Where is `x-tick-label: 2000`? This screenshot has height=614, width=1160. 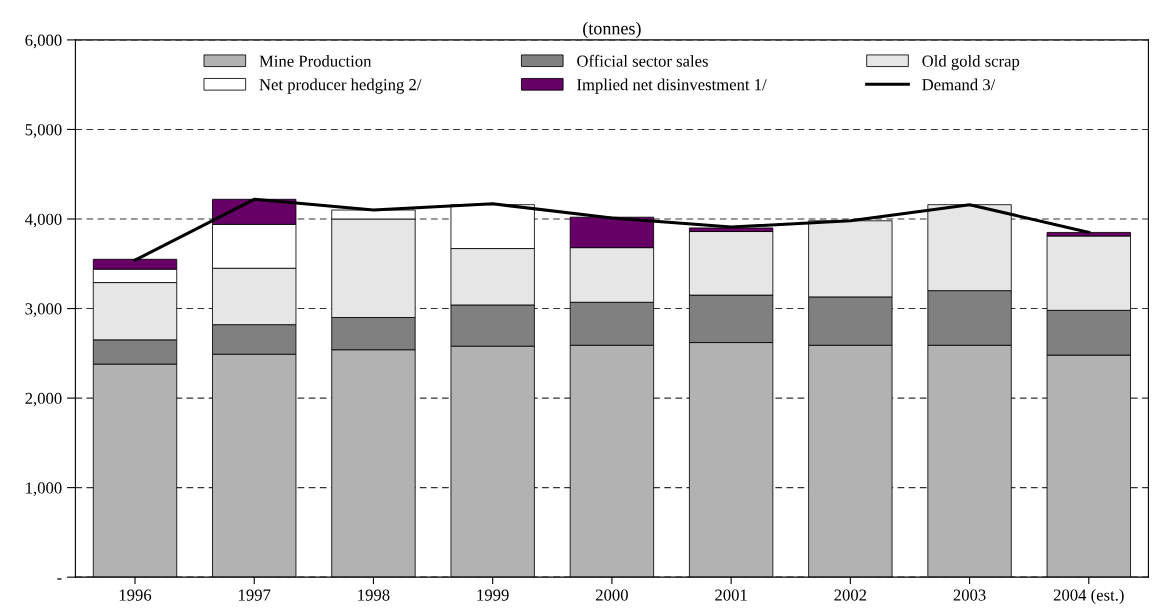
x-tick-label: 2000 is located at coordinates (611, 595).